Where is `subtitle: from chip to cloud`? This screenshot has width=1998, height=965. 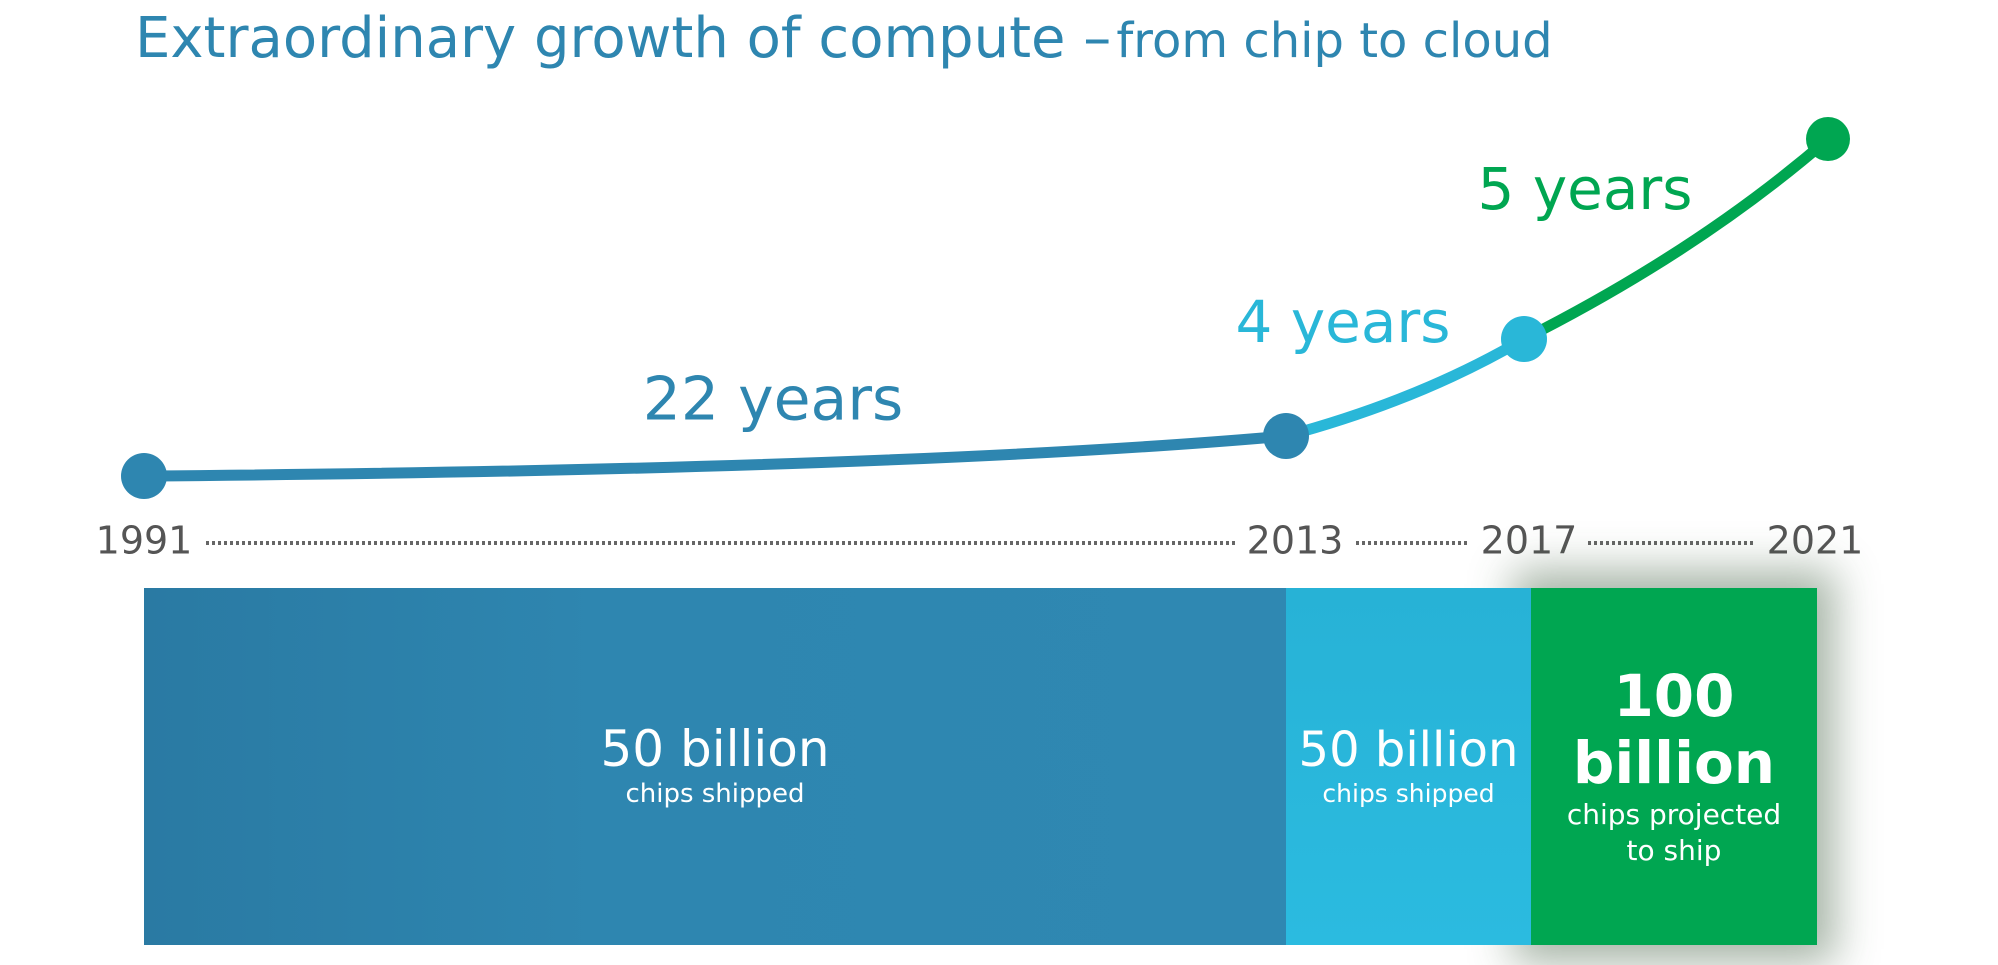
subtitle: from chip to cloud is located at coordinates (1334, 41).